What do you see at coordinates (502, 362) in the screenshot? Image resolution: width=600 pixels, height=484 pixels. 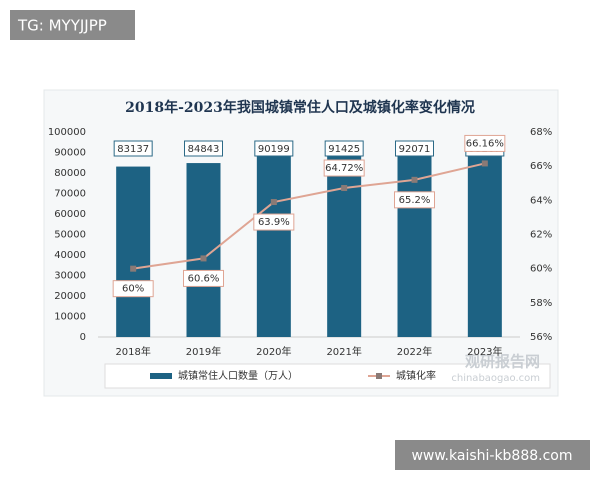 I see `source-logo: 观研报告网` at bounding box center [502, 362].